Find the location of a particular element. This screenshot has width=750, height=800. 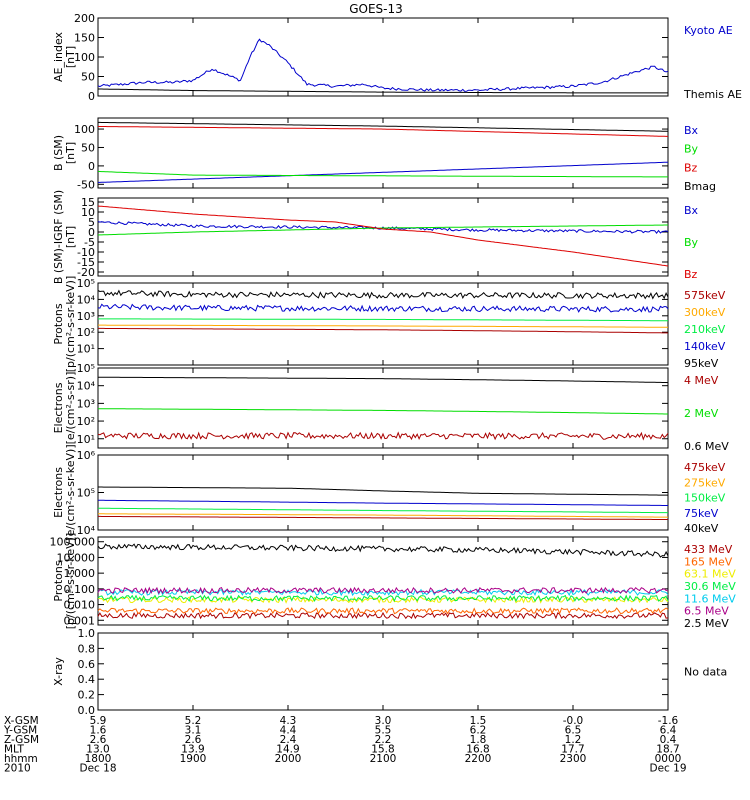

legend-label: 0.6 MeV is located at coordinates (706, 446).